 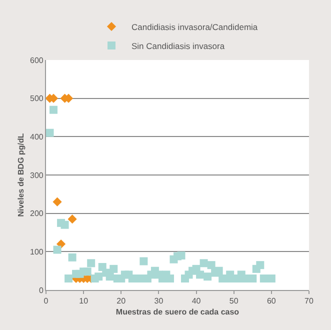 I want to click on x-tick-label: 30, so click(x=159, y=301).